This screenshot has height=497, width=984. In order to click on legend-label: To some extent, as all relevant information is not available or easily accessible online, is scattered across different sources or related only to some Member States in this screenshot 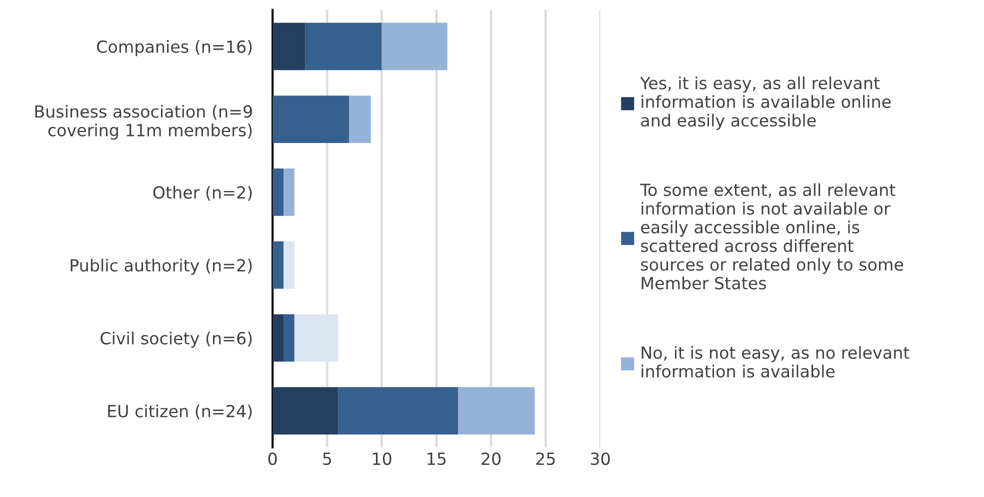, I will do `click(772, 236)`.